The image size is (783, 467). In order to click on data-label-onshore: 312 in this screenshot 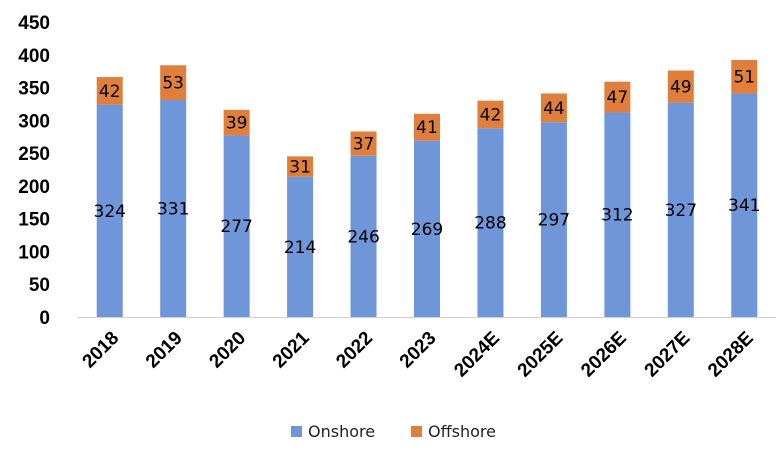, I will do `click(617, 216)`.